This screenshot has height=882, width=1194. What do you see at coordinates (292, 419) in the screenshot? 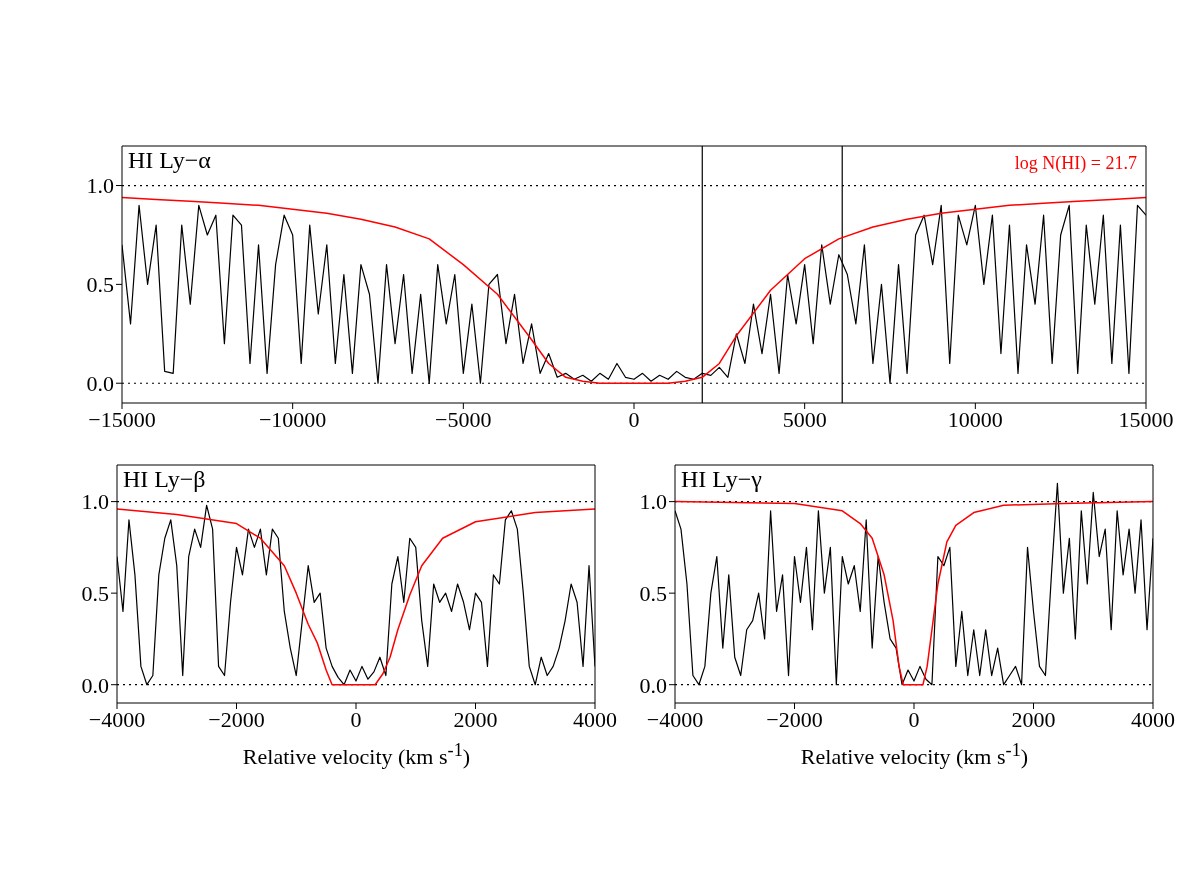
I see `x-tick-label: −10000` at bounding box center [292, 419].